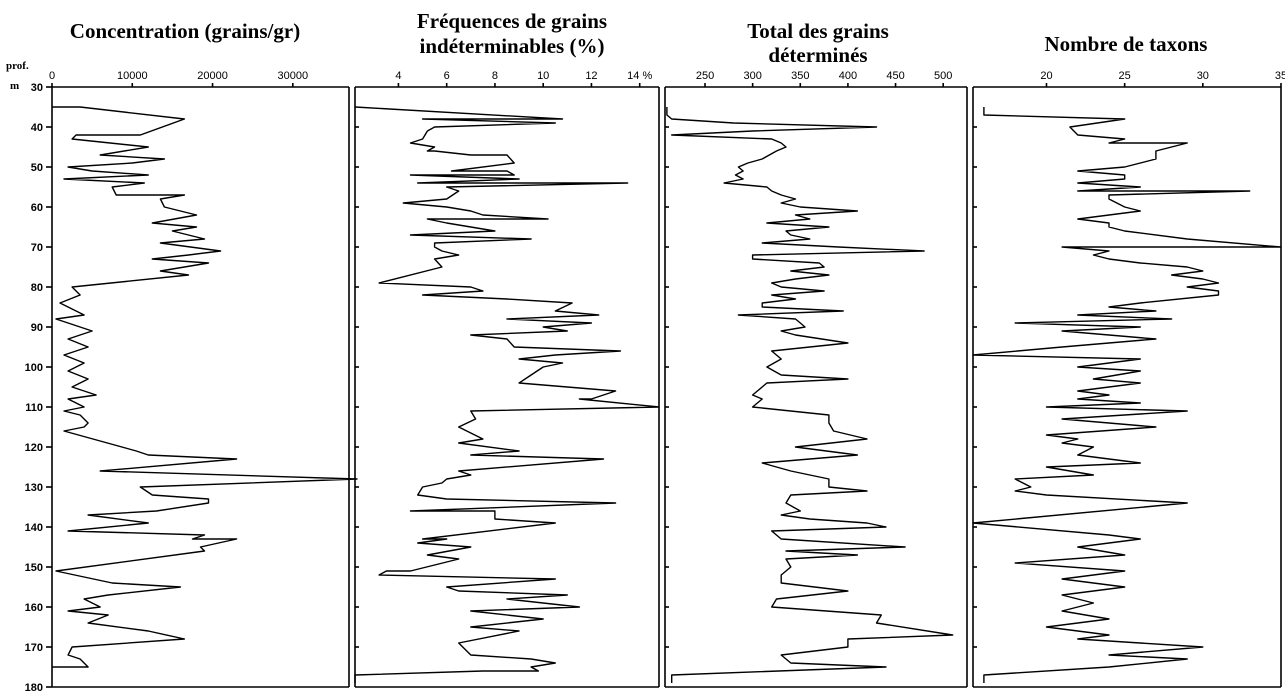 The image size is (1285, 694). I want to click on depth-header-prof: prof., so click(17, 66).